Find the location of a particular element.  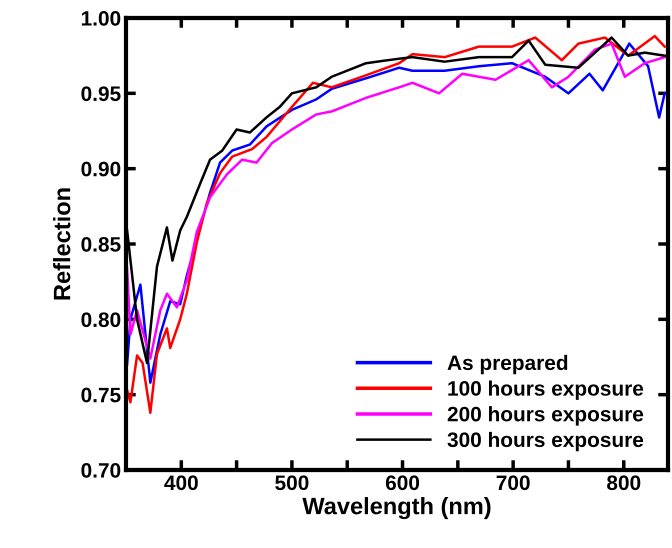

x-tick-label: 400 is located at coordinates (181, 482).